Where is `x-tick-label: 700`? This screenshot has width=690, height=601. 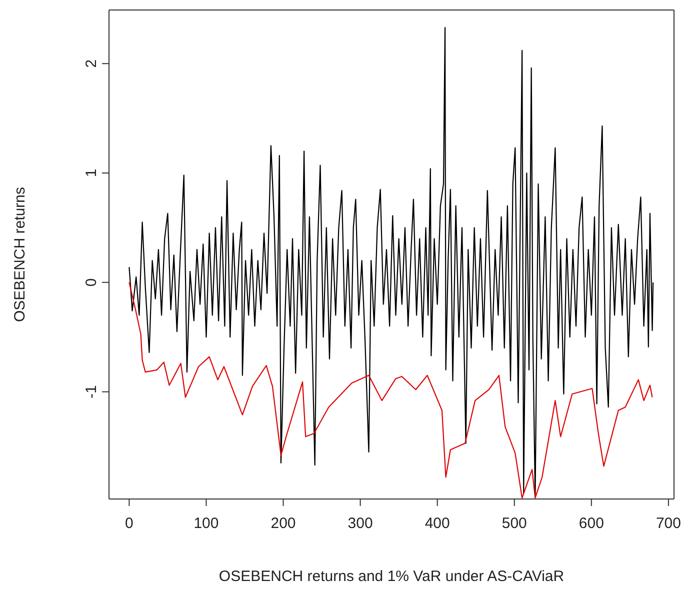 x-tick-label: 700 is located at coordinates (668, 523).